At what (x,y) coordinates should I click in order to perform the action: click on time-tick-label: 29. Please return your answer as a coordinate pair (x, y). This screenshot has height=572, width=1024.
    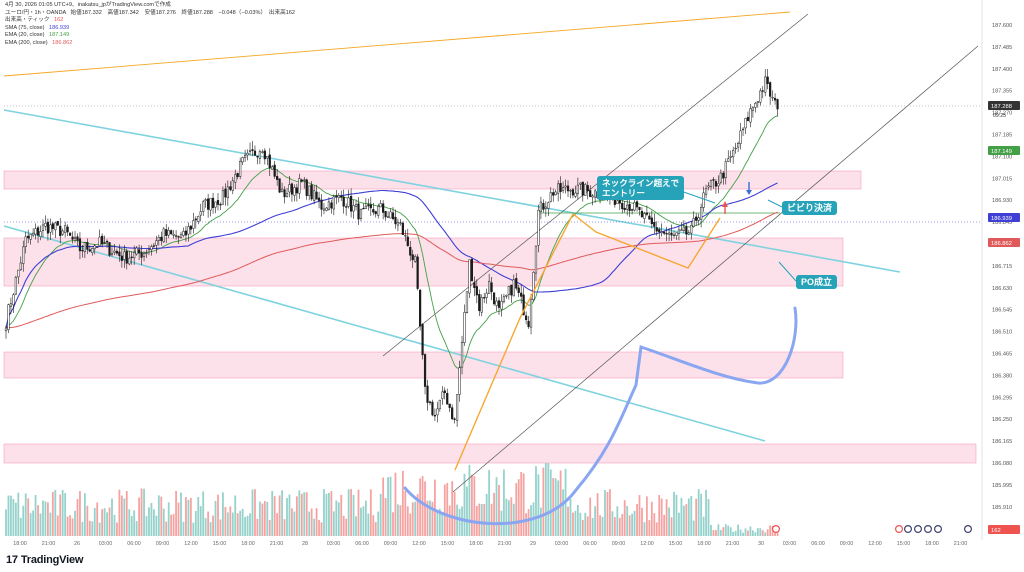
    Looking at the image, I should click on (533, 544).